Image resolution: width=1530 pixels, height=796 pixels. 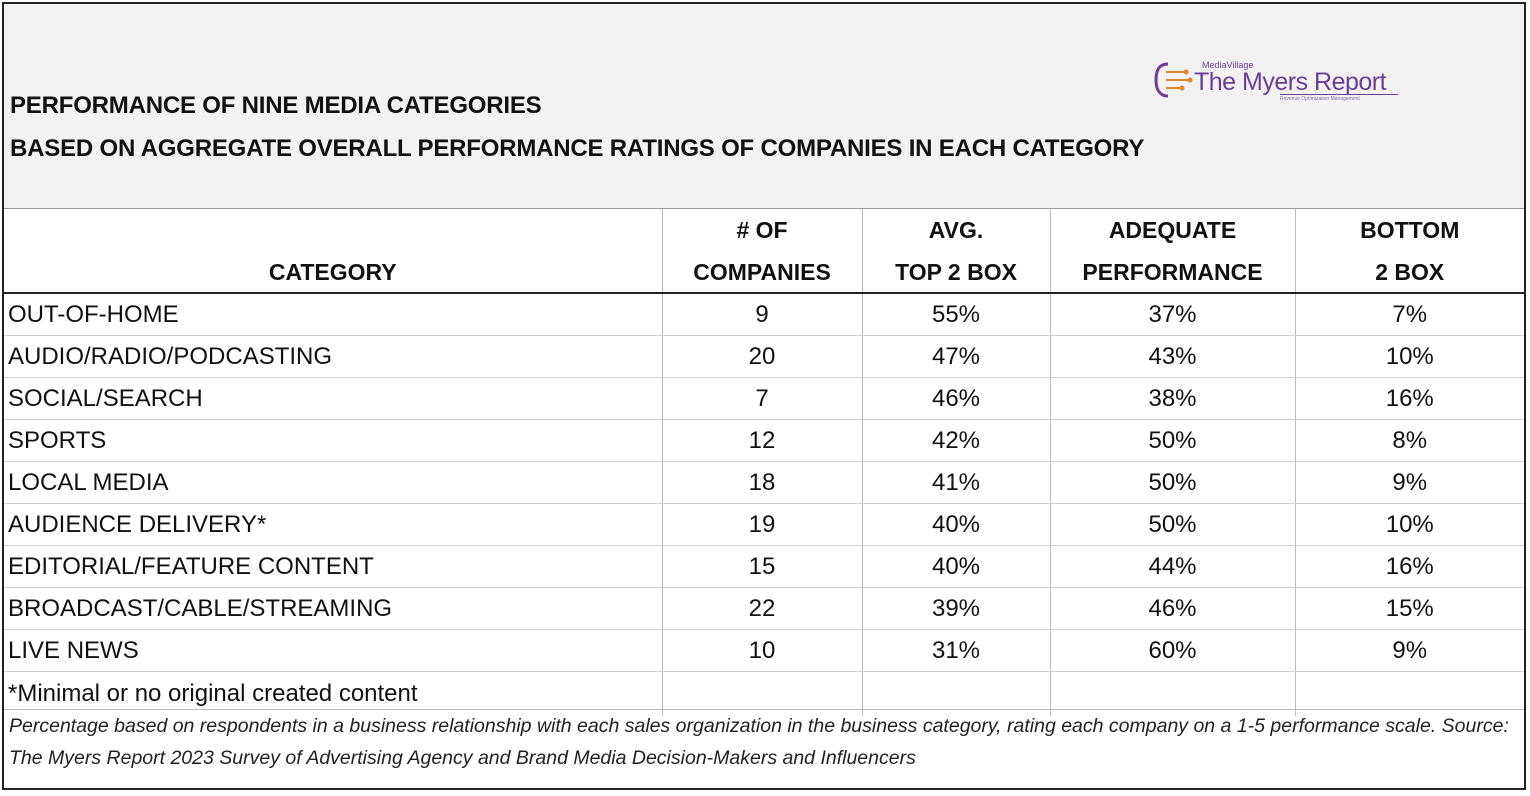 I want to click on category-cell: LIVE NEWS, so click(x=333, y=650).